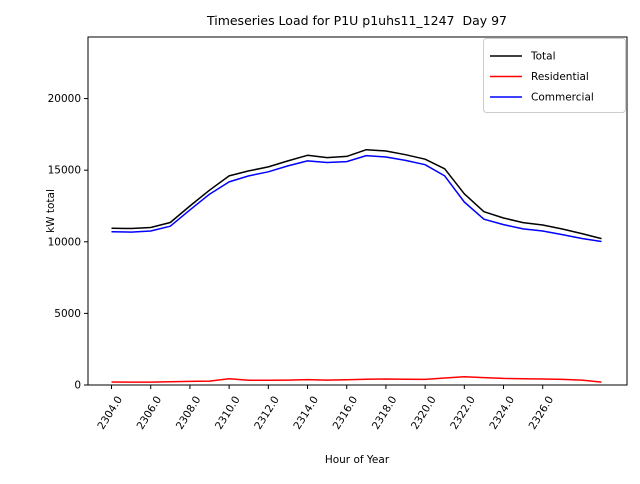  What do you see at coordinates (306, 413) in the screenshot?
I see `x-tick-label: 2314.0` at bounding box center [306, 413].